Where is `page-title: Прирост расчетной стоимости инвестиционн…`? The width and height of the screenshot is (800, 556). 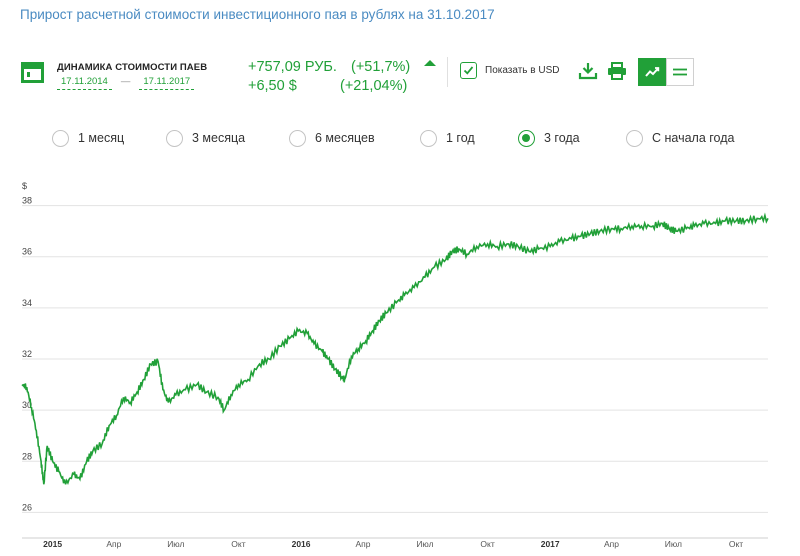 page-title: Прирост расчетной стоимости инвестиционн… is located at coordinates (257, 14).